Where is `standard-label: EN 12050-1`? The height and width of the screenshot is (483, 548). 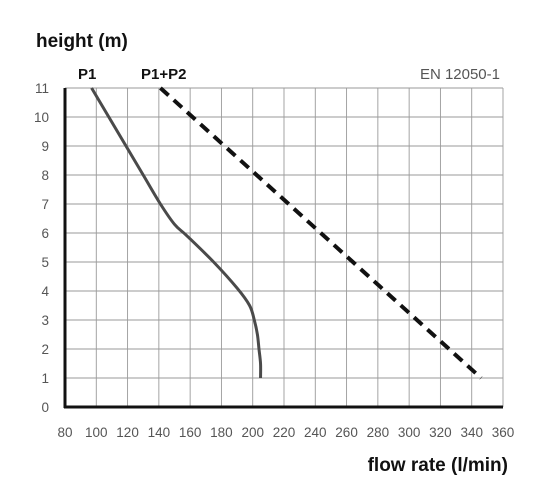 standard-label: EN 12050-1 is located at coordinates (460, 74).